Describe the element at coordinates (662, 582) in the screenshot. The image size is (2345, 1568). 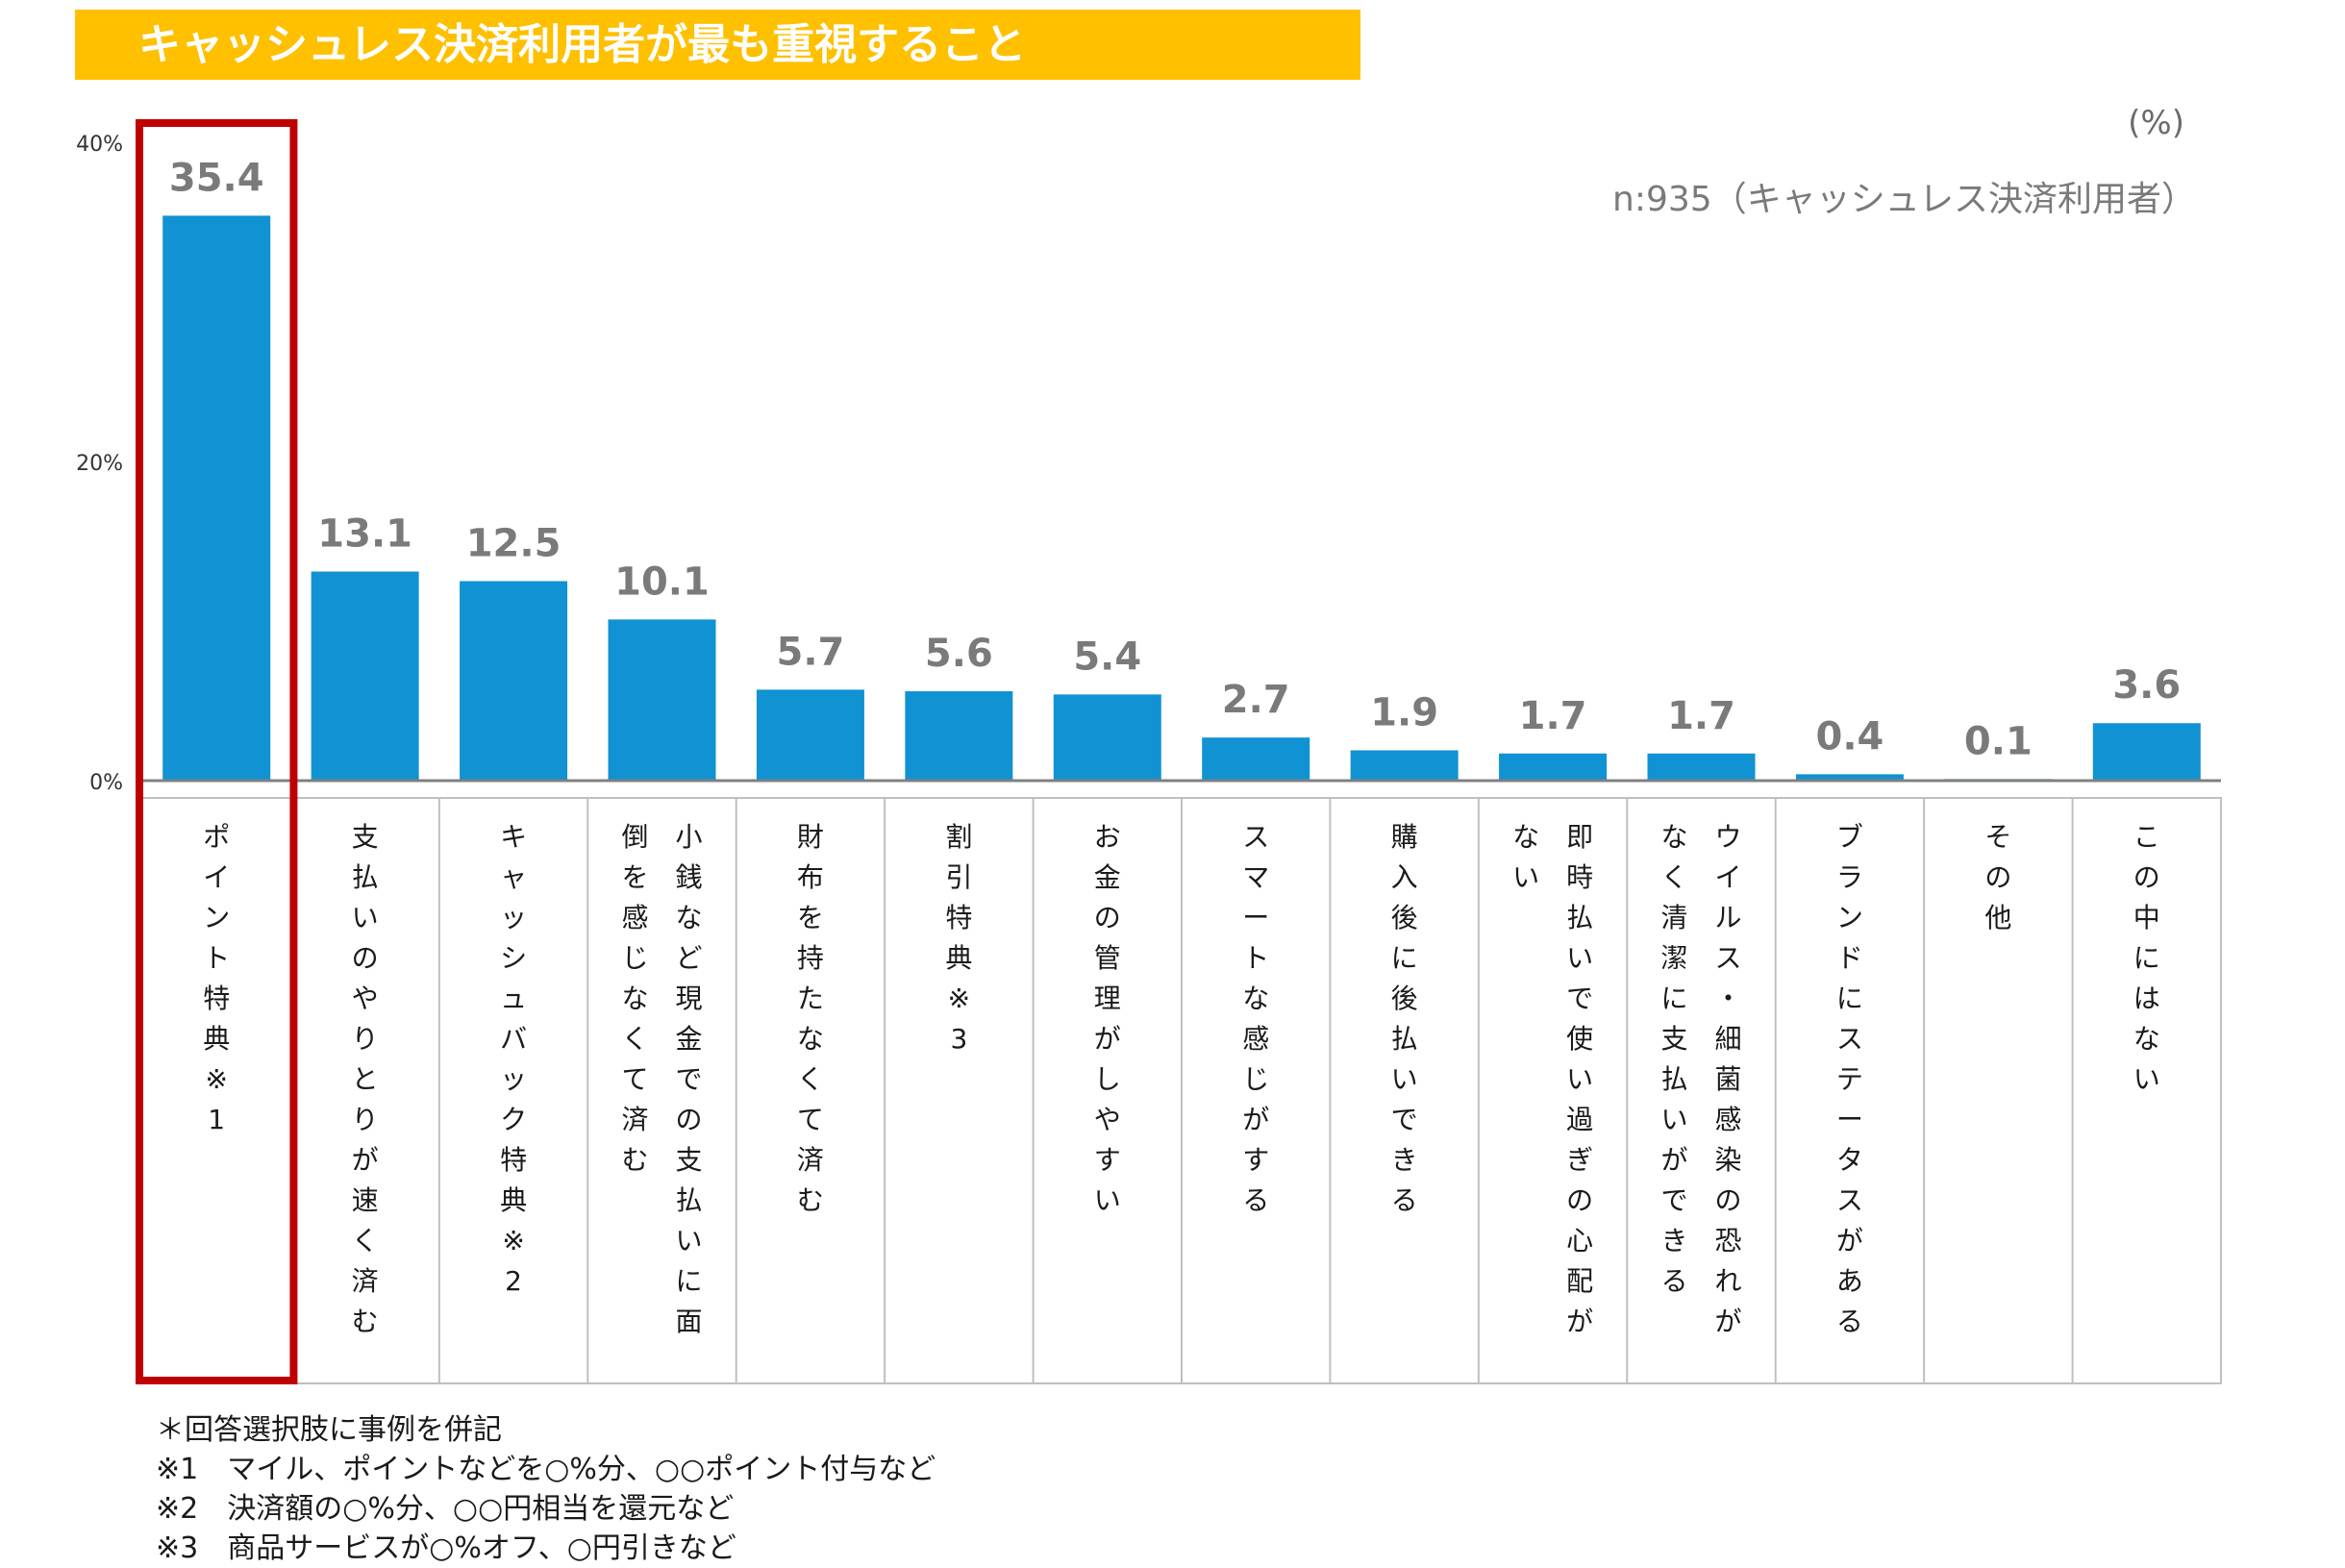
I see `bar-value-label: 10.1` at that location.